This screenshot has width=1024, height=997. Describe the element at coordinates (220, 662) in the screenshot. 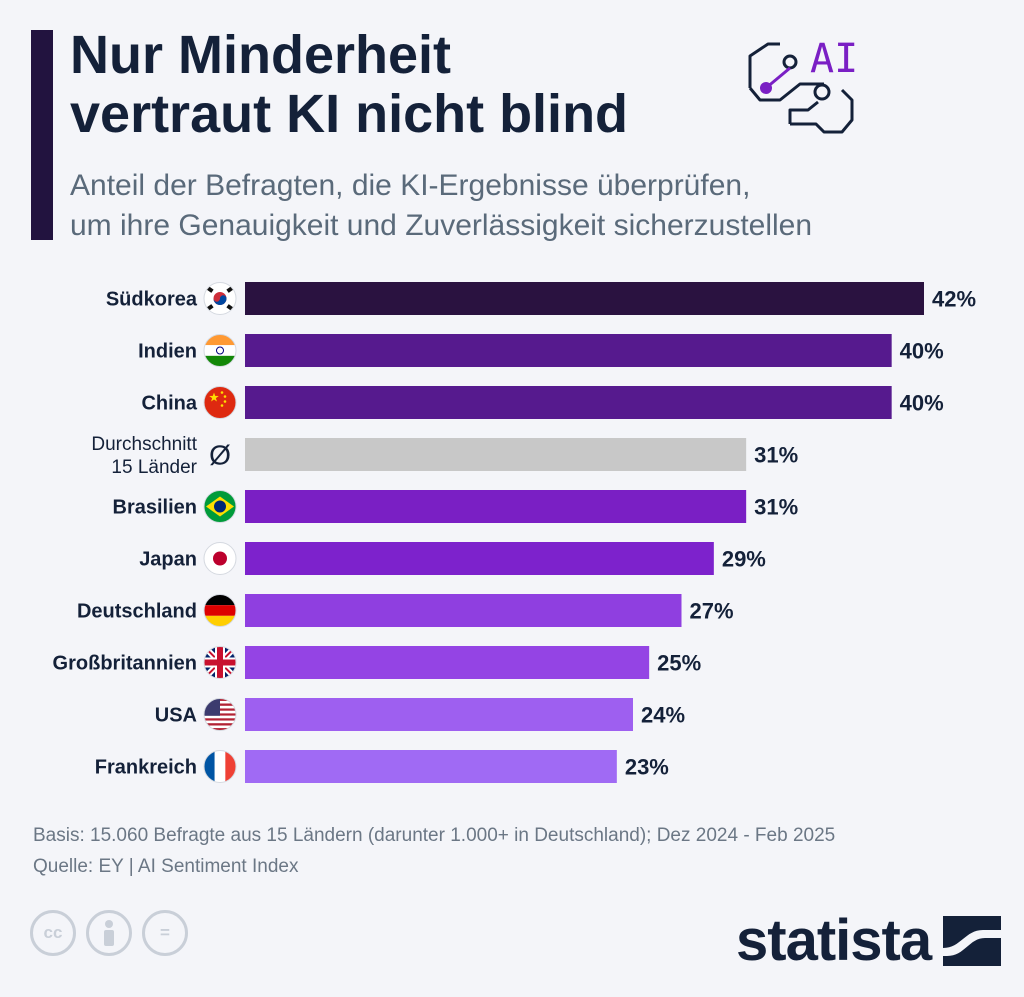

I see `gb-flag-icon` at that location.